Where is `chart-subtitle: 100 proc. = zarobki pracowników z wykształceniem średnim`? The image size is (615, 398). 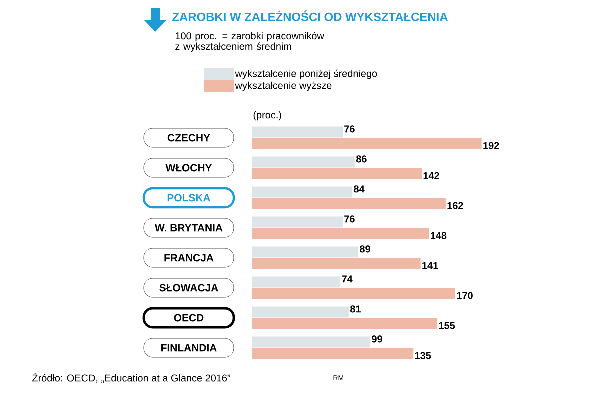 chart-subtitle: 100 proc. = zarobki pracowników z wykształceniem średnim is located at coordinates (250, 42).